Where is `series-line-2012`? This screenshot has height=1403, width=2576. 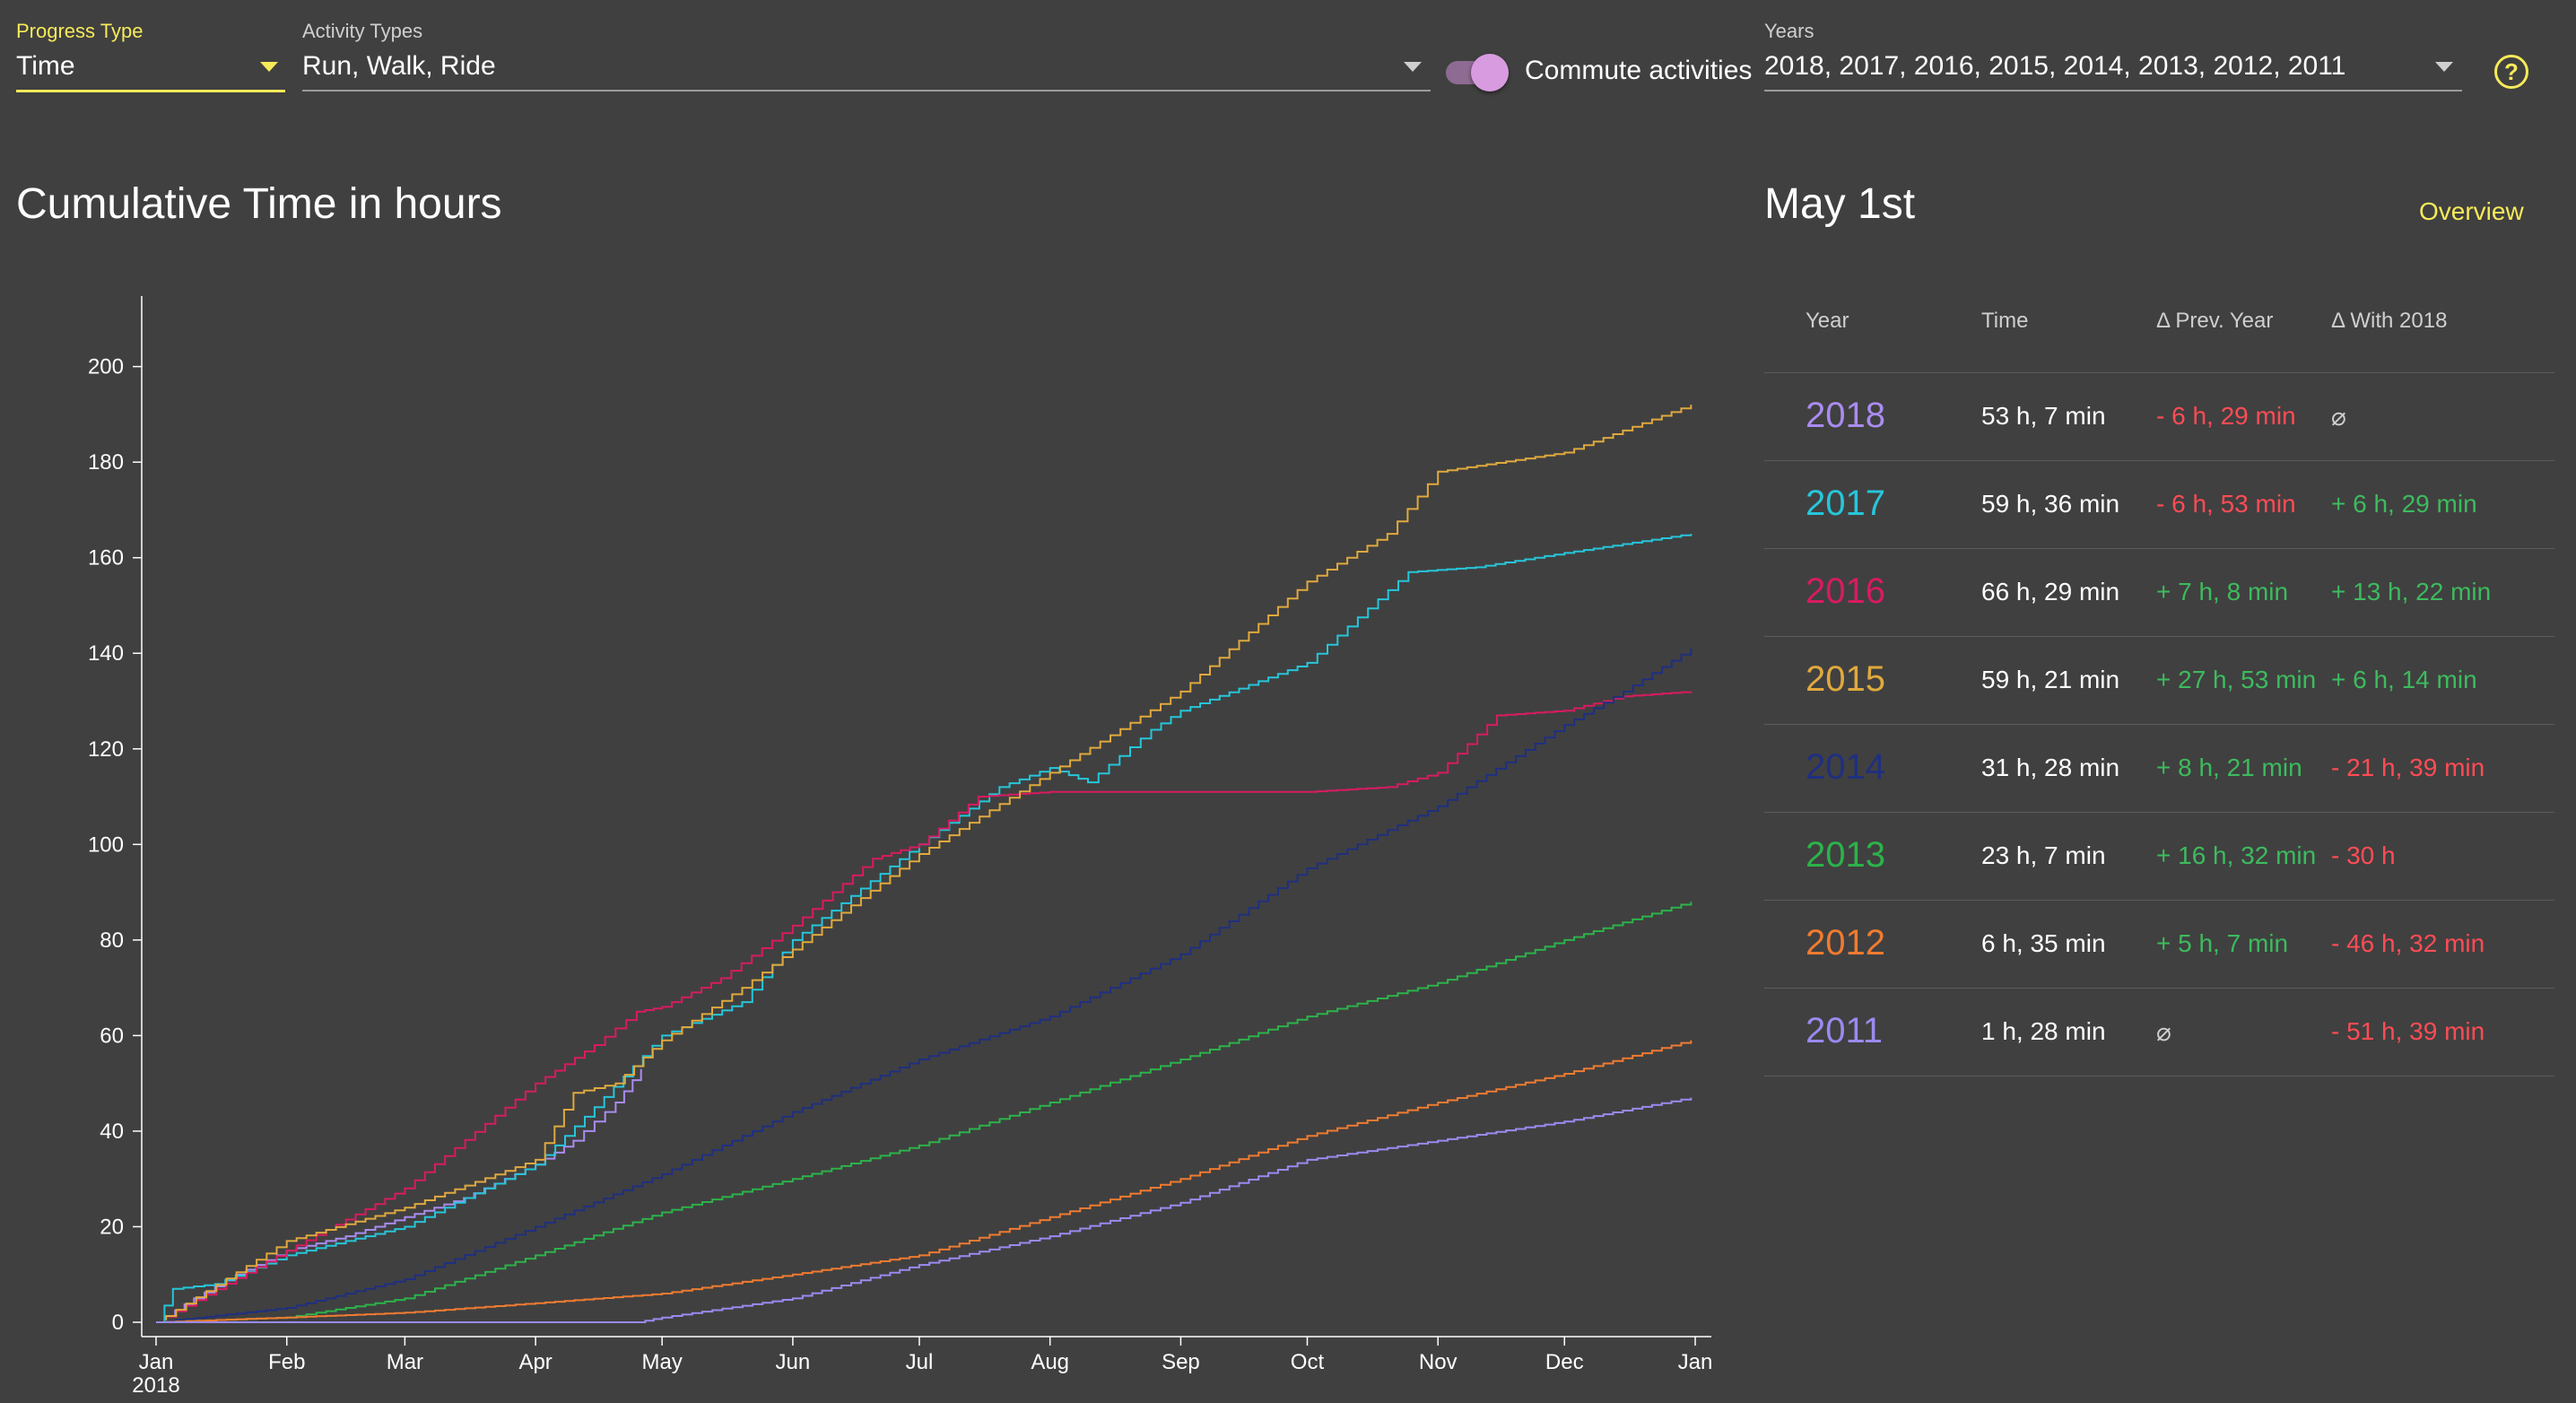 series-line-2012 is located at coordinates (924, 1181).